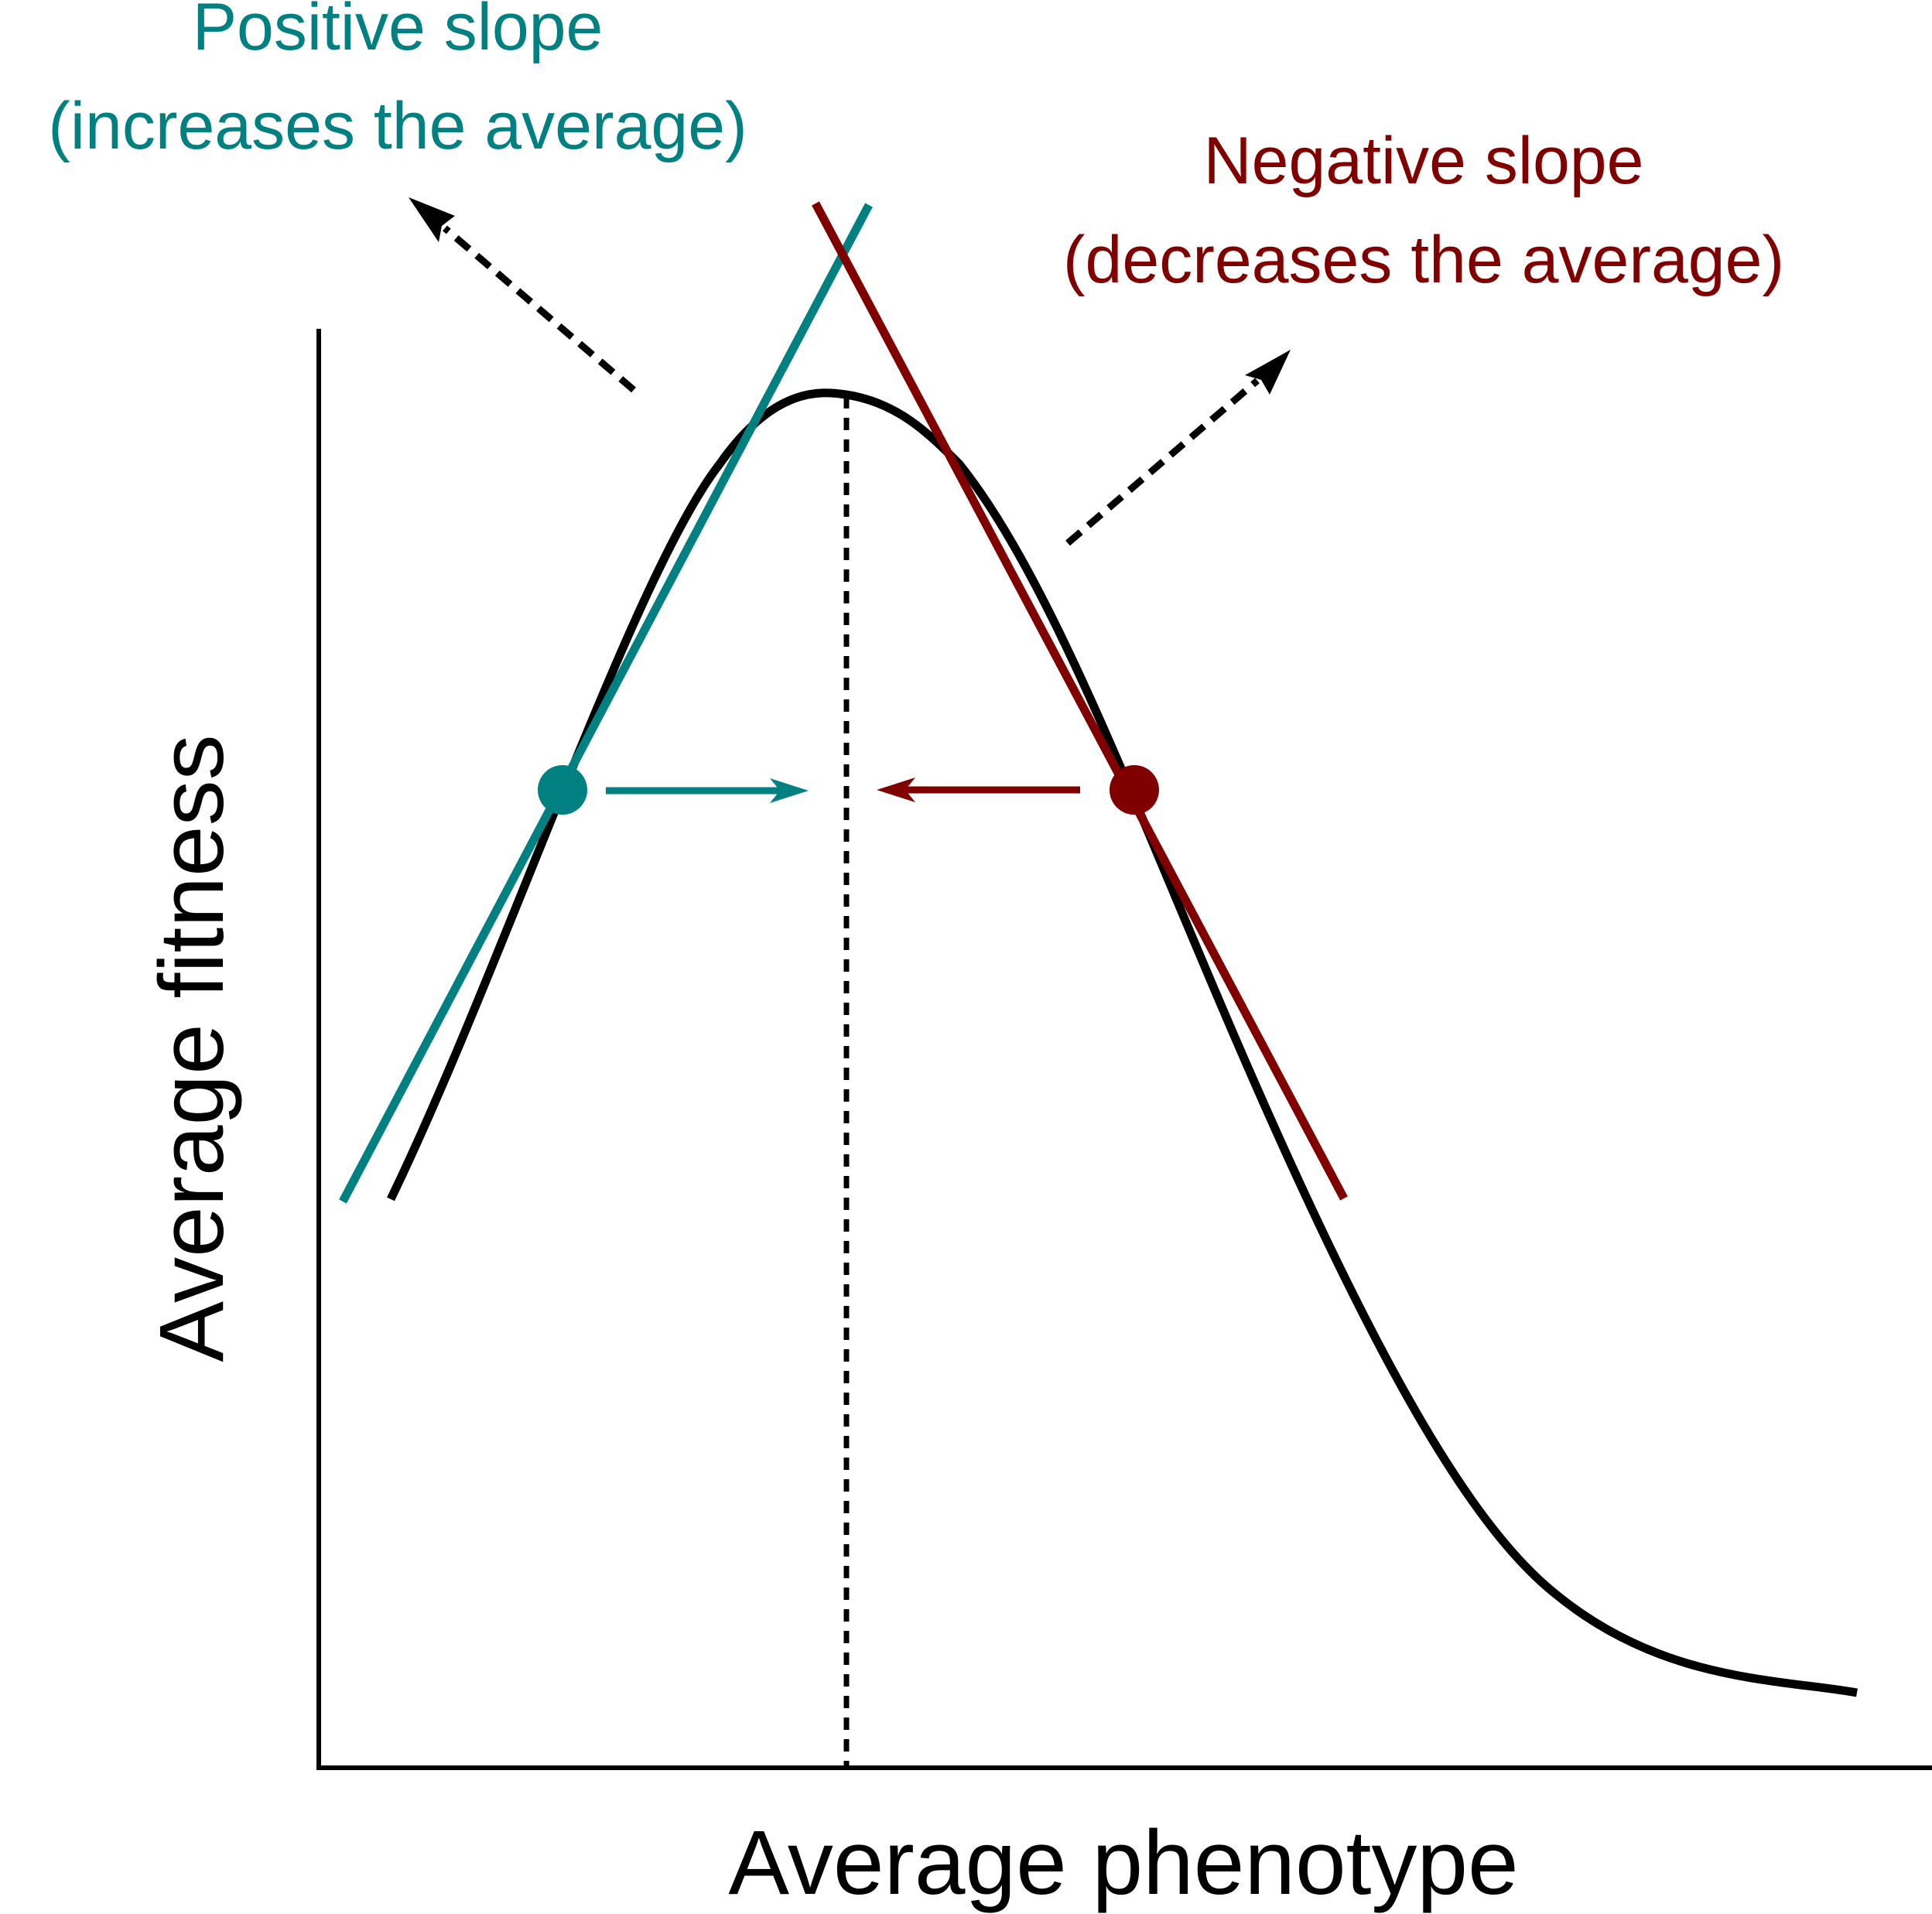 The image size is (1932, 1914). I want to click on negative-shift-arrow, so click(979, 790).